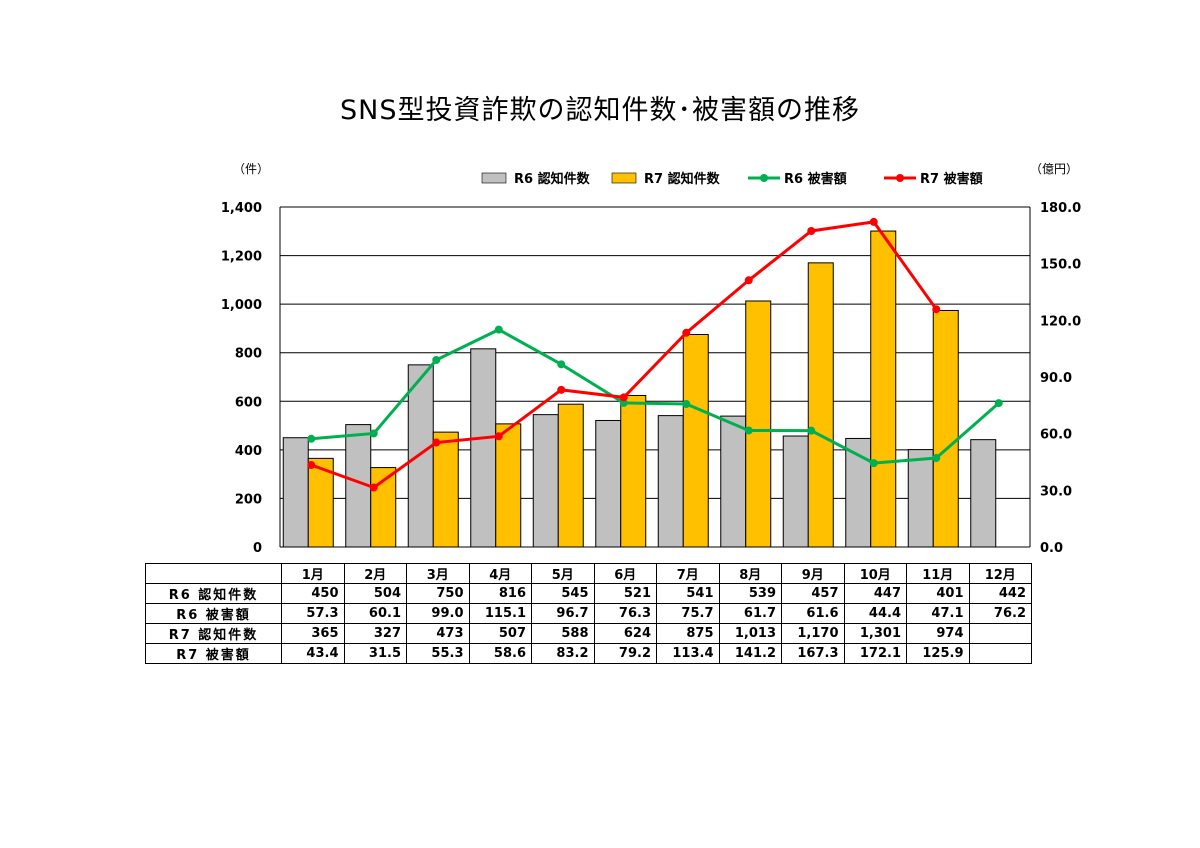 Image resolution: width=1200 pixels, height=848 pixels. What do you see at coordinates (375, 653) in the screenshot?
I see `table-cell: 31.5` at bounding box center [375, 653].